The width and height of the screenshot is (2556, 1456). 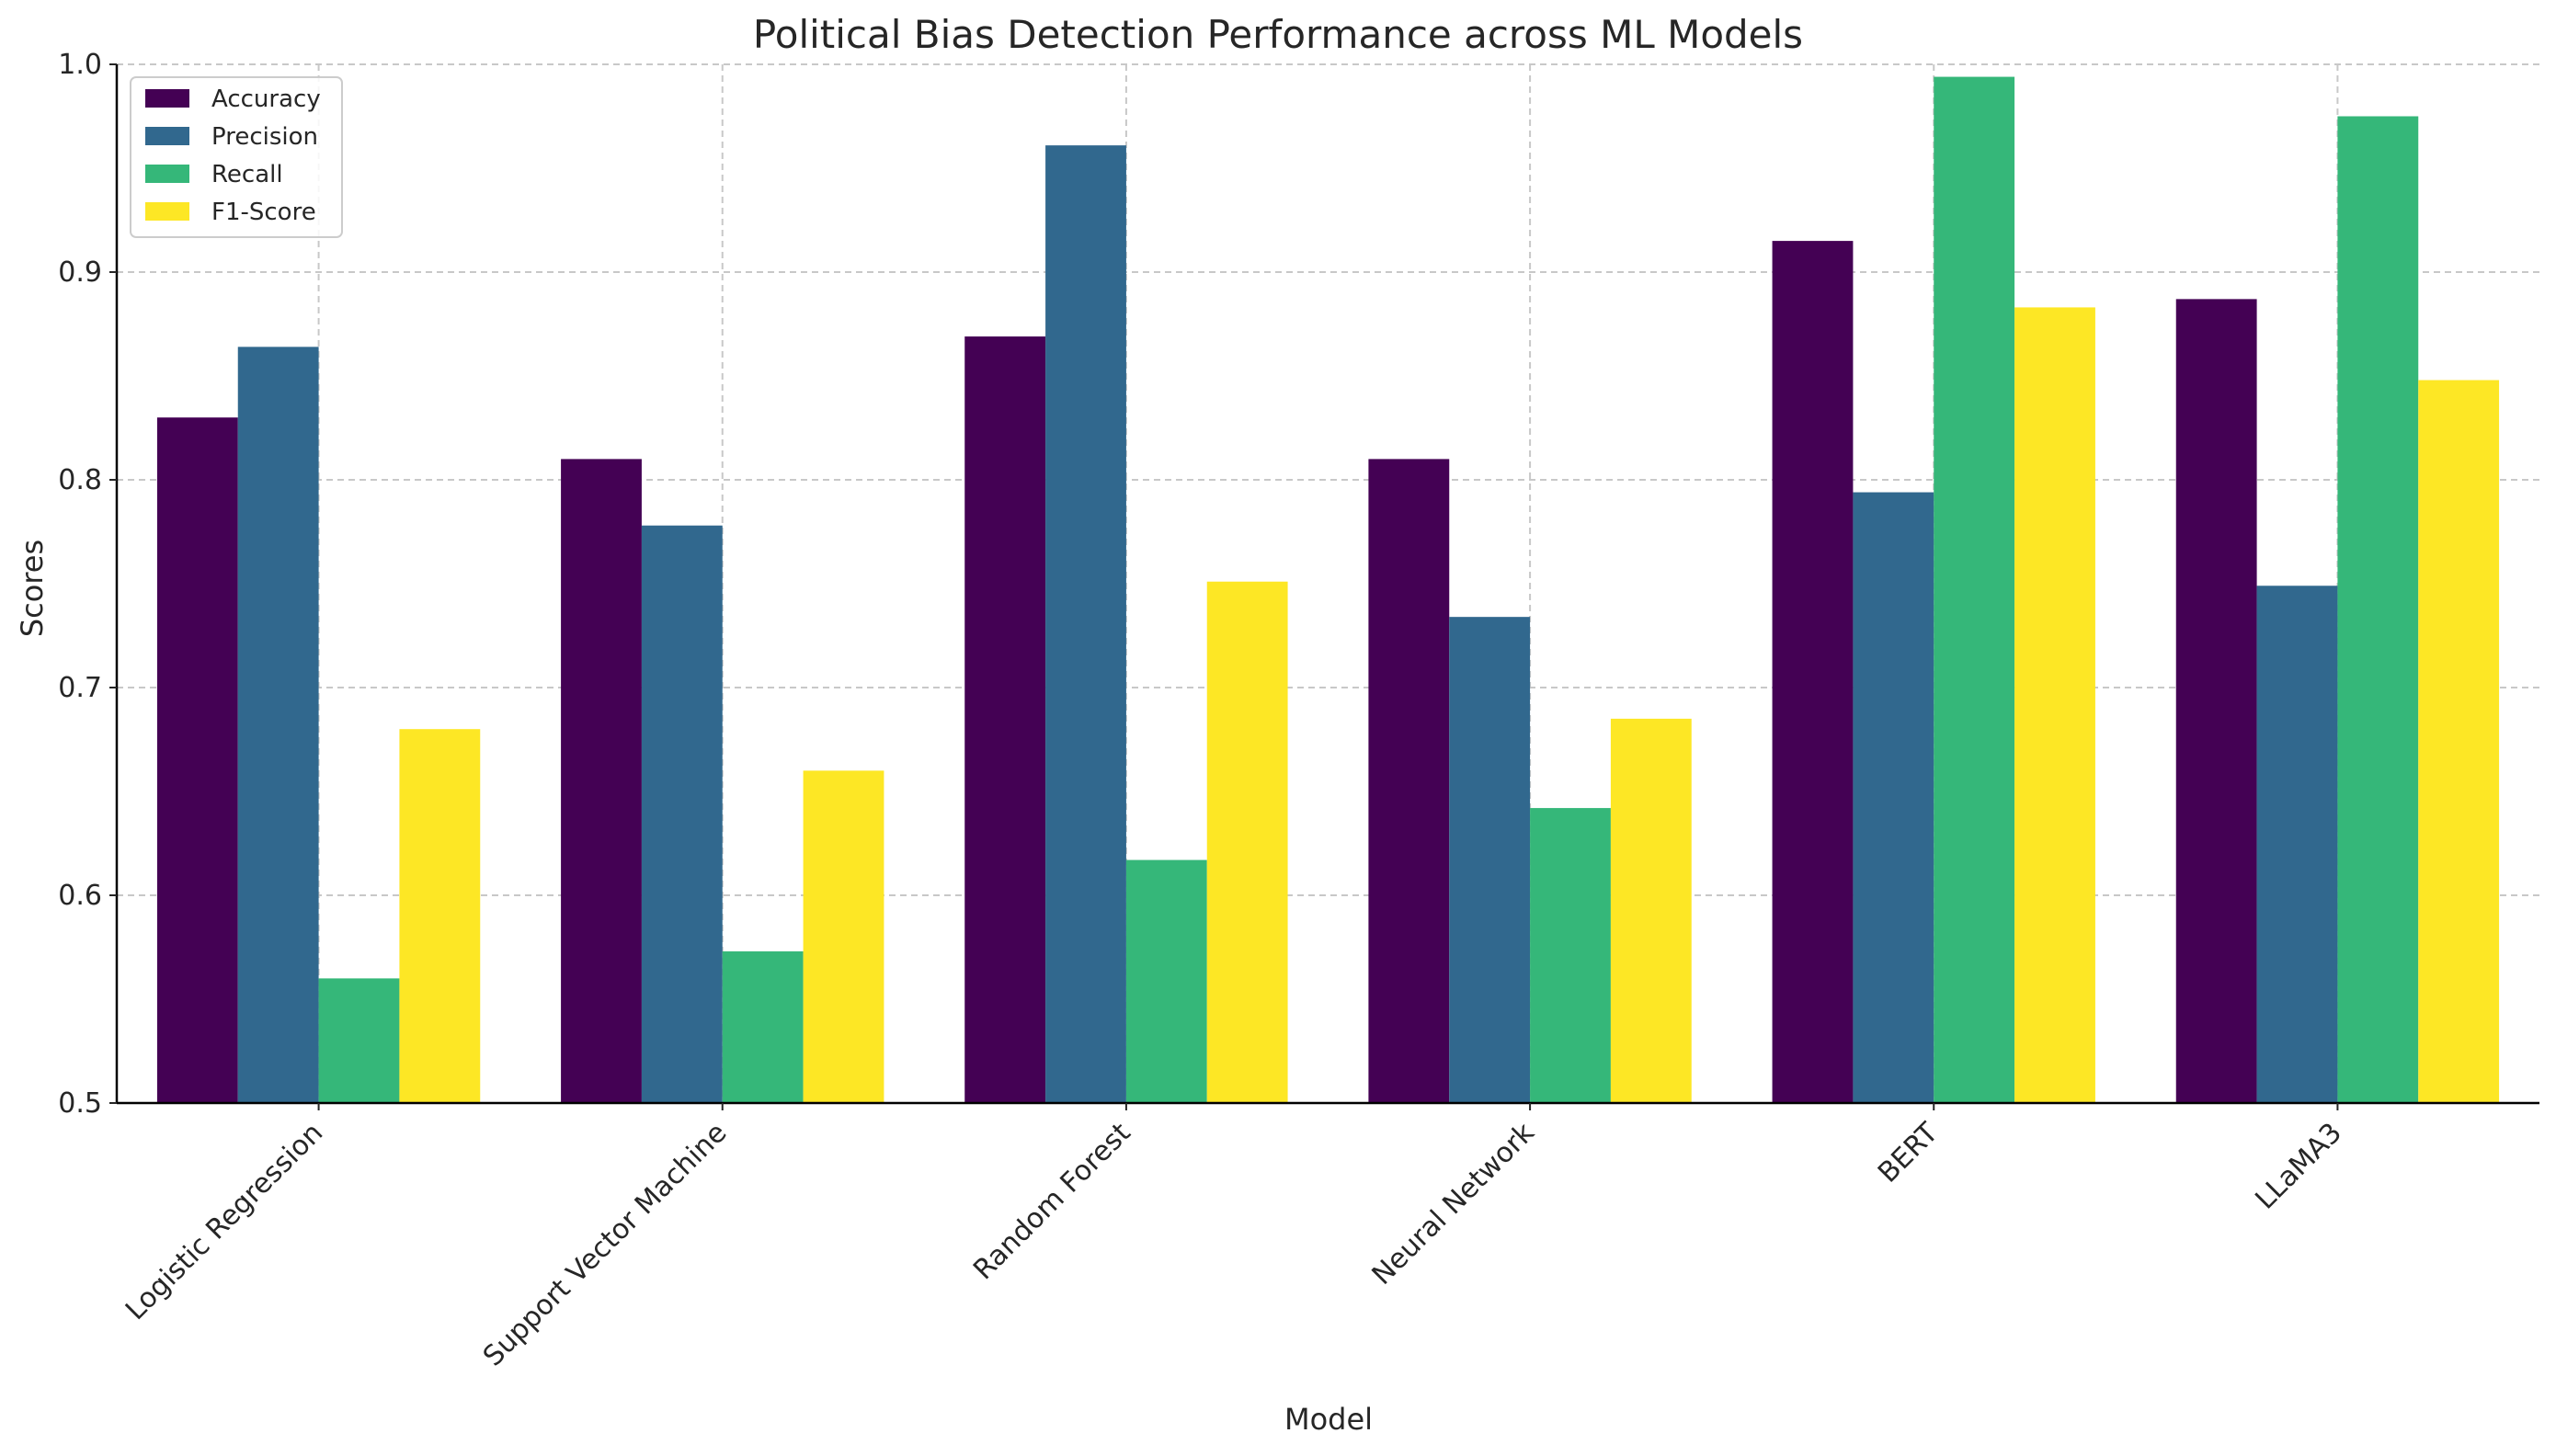 What do you see at coordinates (1909, 1152) in the screenshot?
I see `x-tick-label: BERT` at bounding box center [1909, 1152].